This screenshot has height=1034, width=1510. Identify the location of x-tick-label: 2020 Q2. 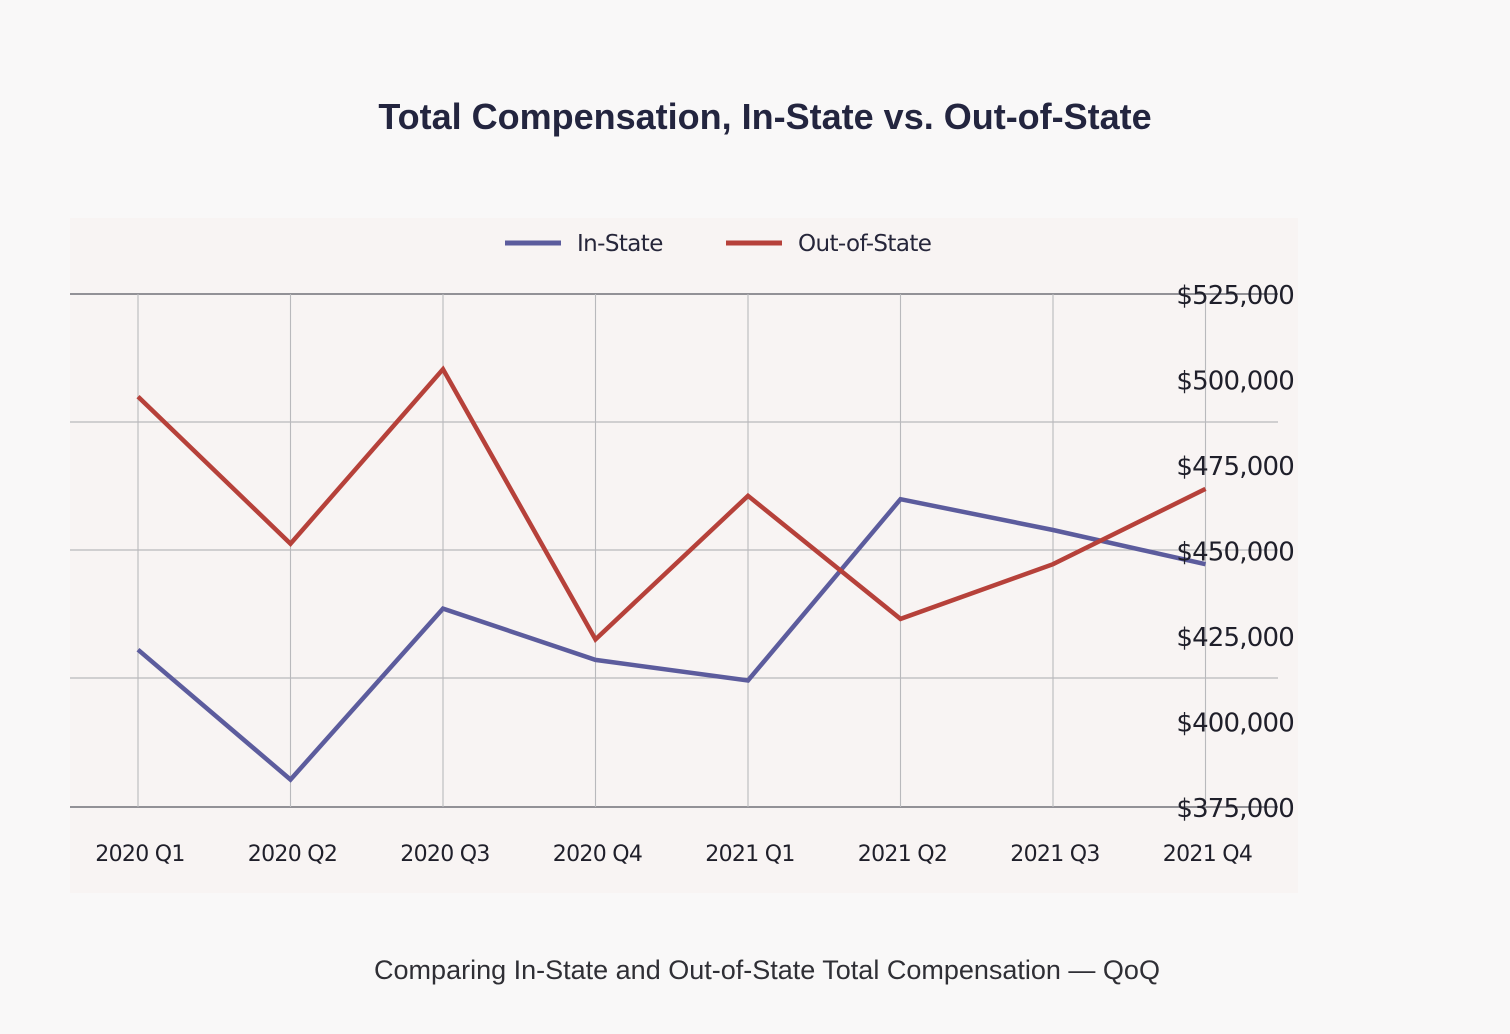
(292, 854).